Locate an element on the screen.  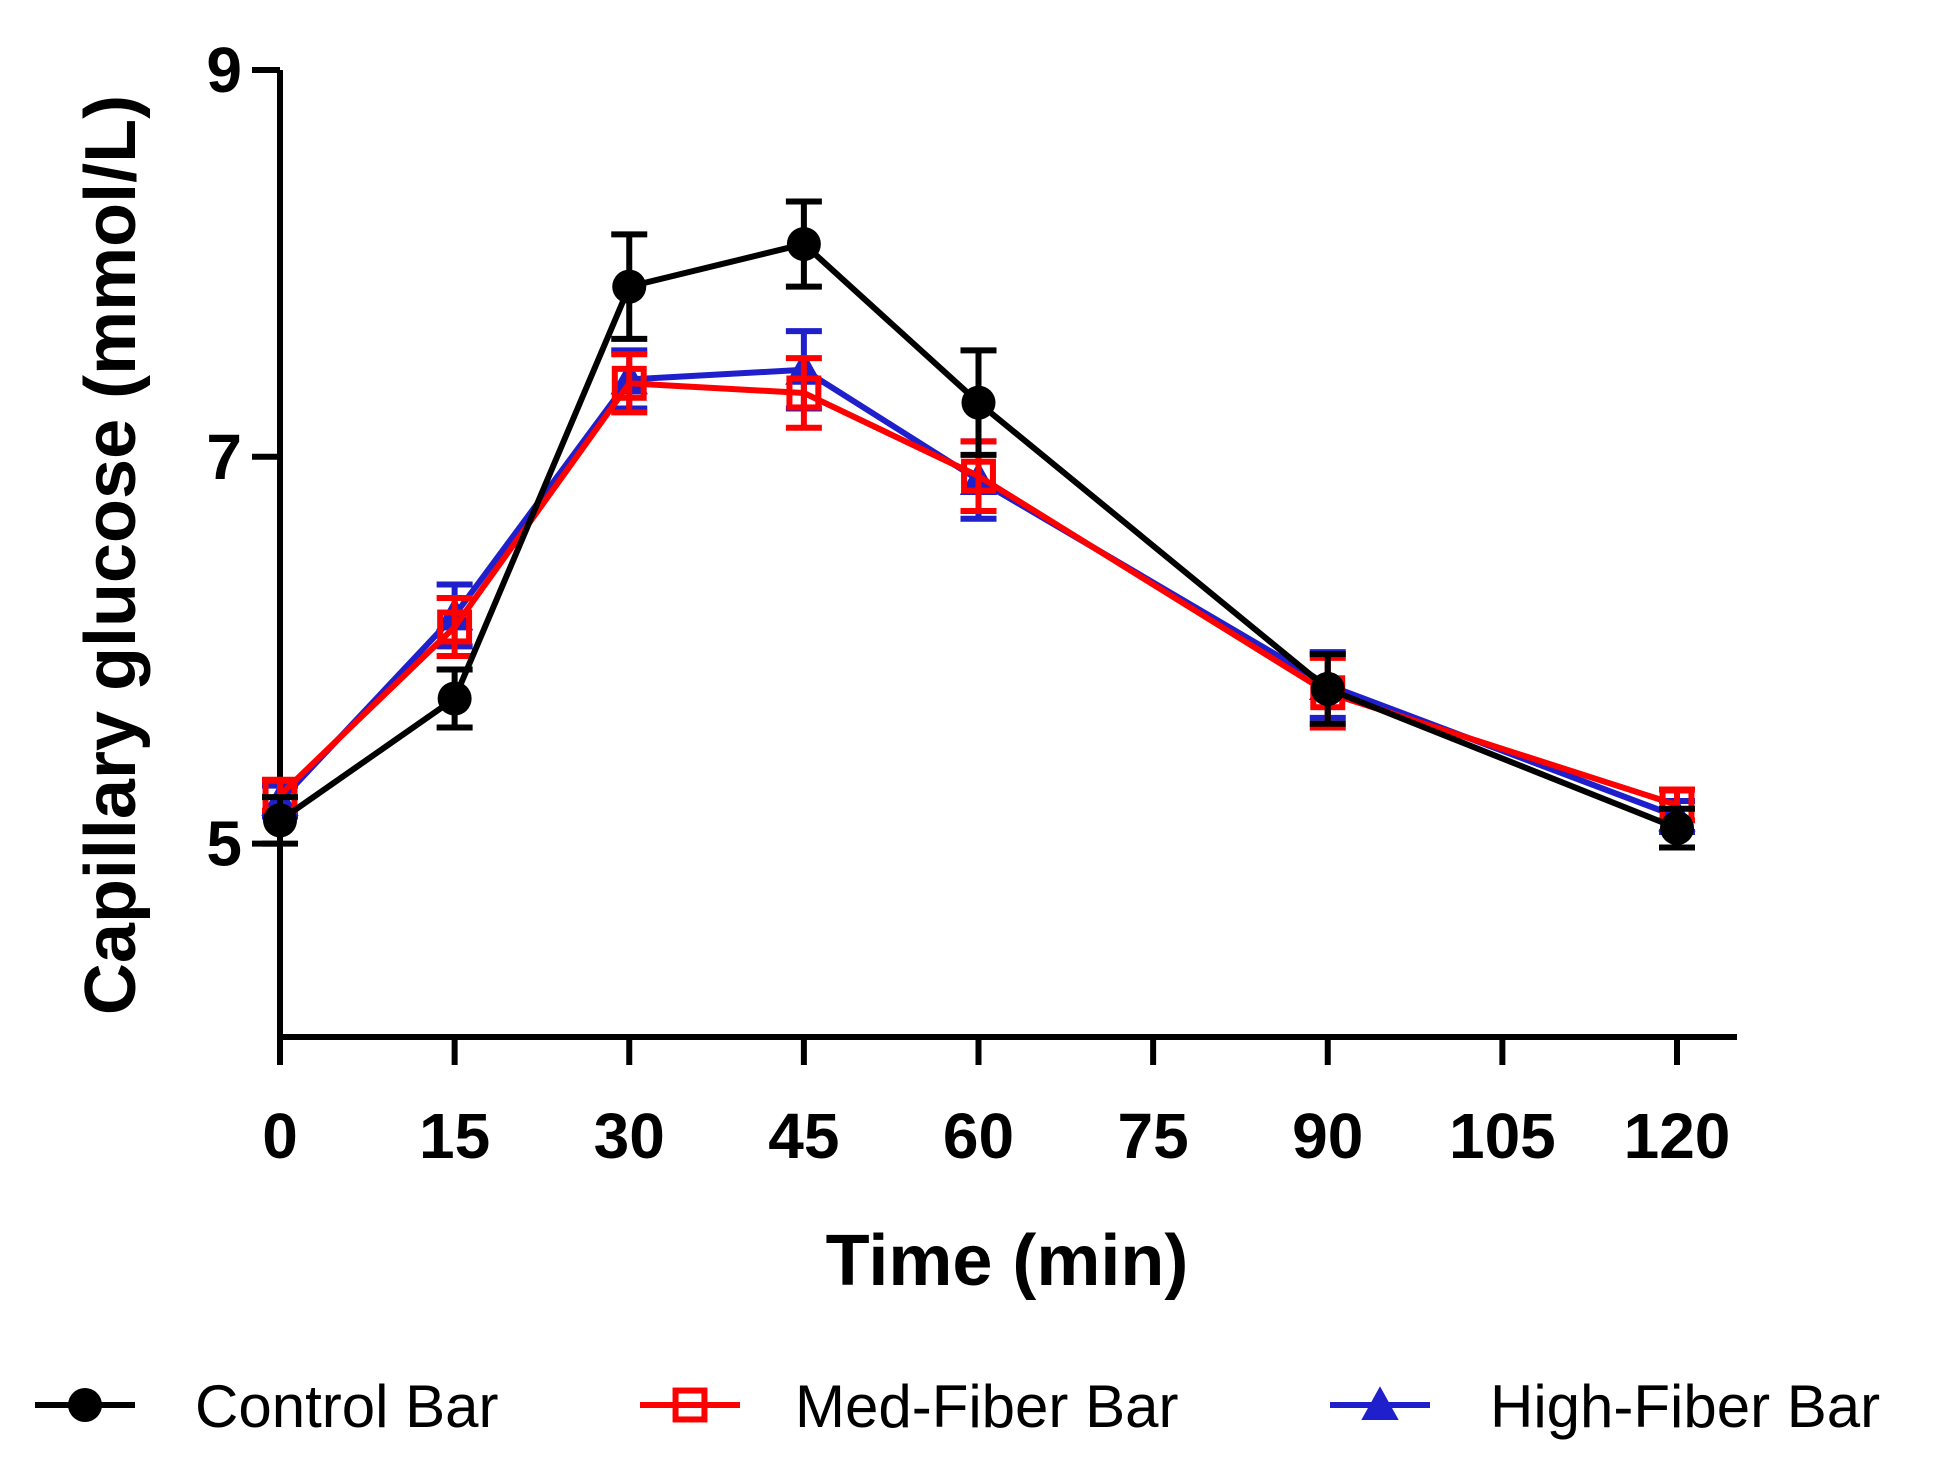
y-tick-label: 5 is located at coordinates (224, 844).